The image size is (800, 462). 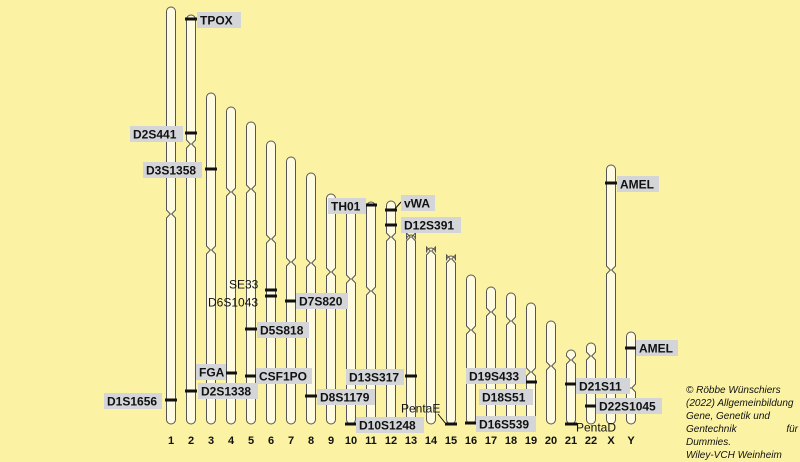 I want to click on marker-pentad-21: PentaD, so click(x=590, y=428).